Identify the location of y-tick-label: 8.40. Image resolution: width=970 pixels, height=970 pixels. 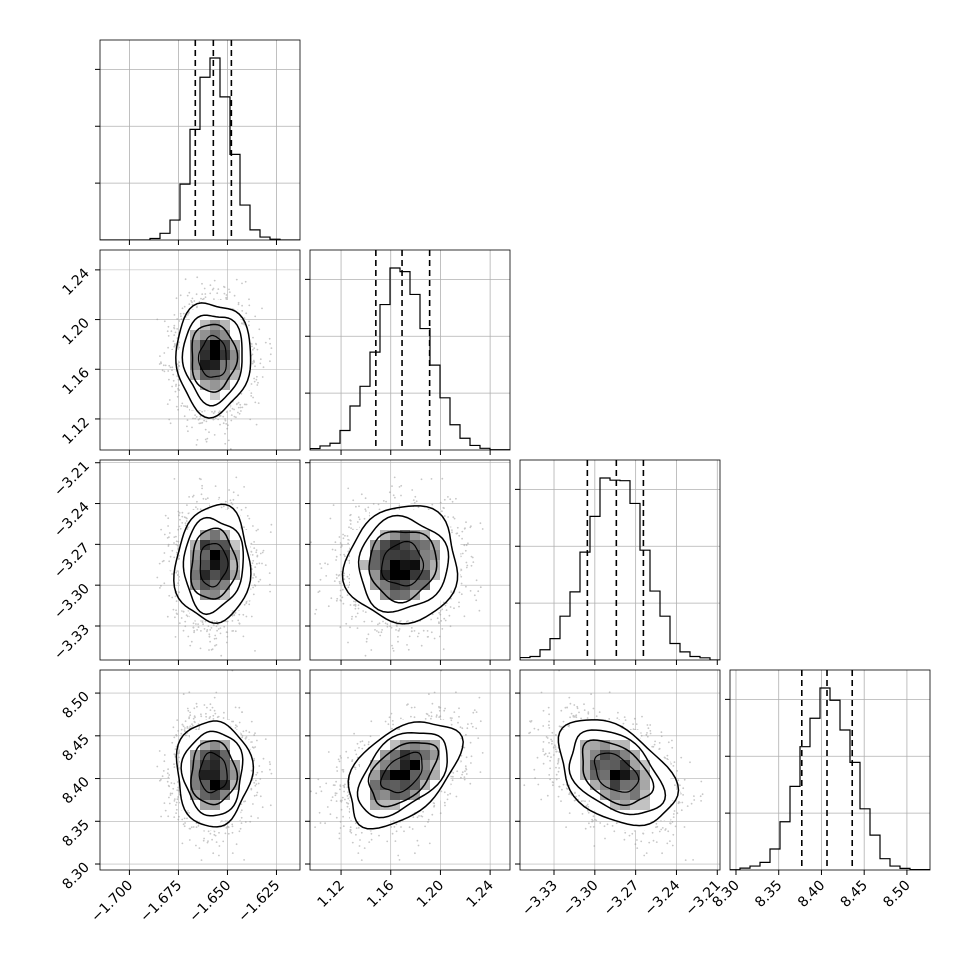
(75, 790).